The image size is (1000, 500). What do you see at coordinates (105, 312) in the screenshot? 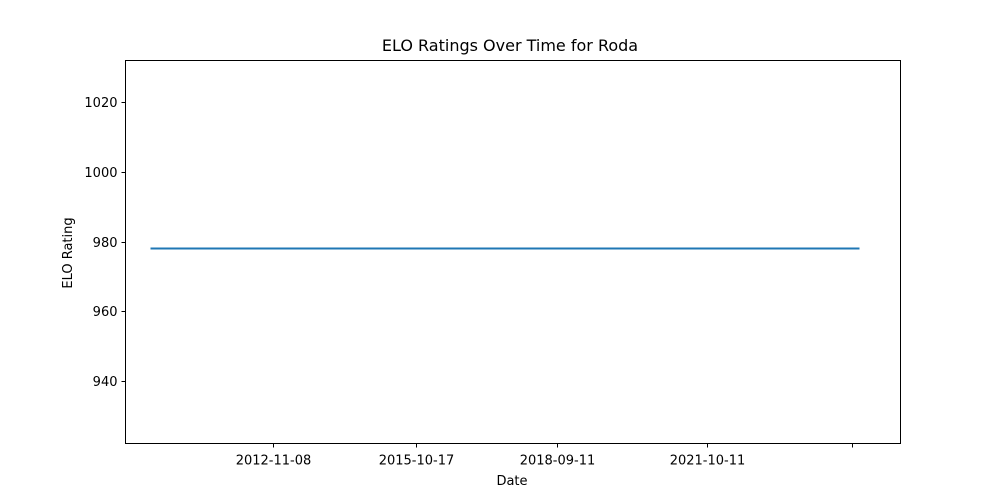
I see `y-tick-label: 960` at bounding box center [105, 312].